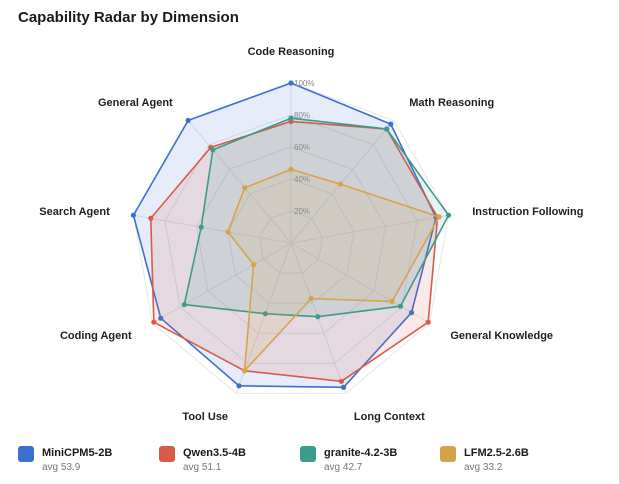  Describe the element at coordinates (291, 52) in the screenshot. I see `axis-label-code-reasoning: Code Reasoning` at that location.